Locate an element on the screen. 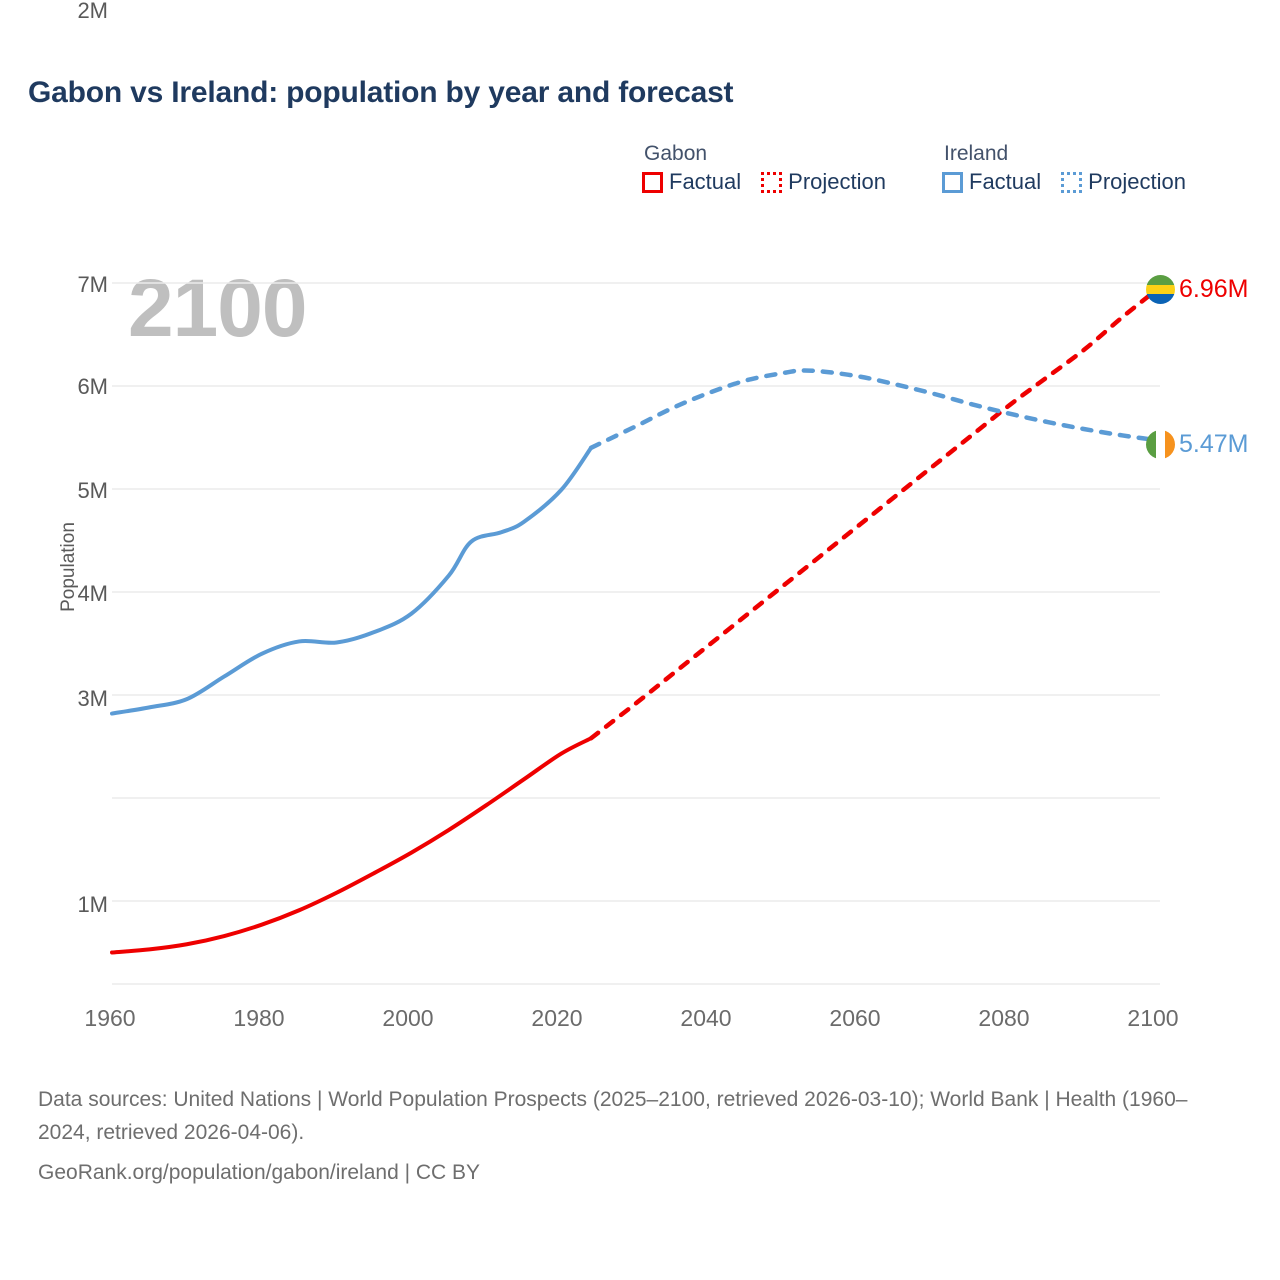 This screenshot has height=1280, width=1280. legend-item-ireland-factual: Factual is located at coordinates (991, 182).